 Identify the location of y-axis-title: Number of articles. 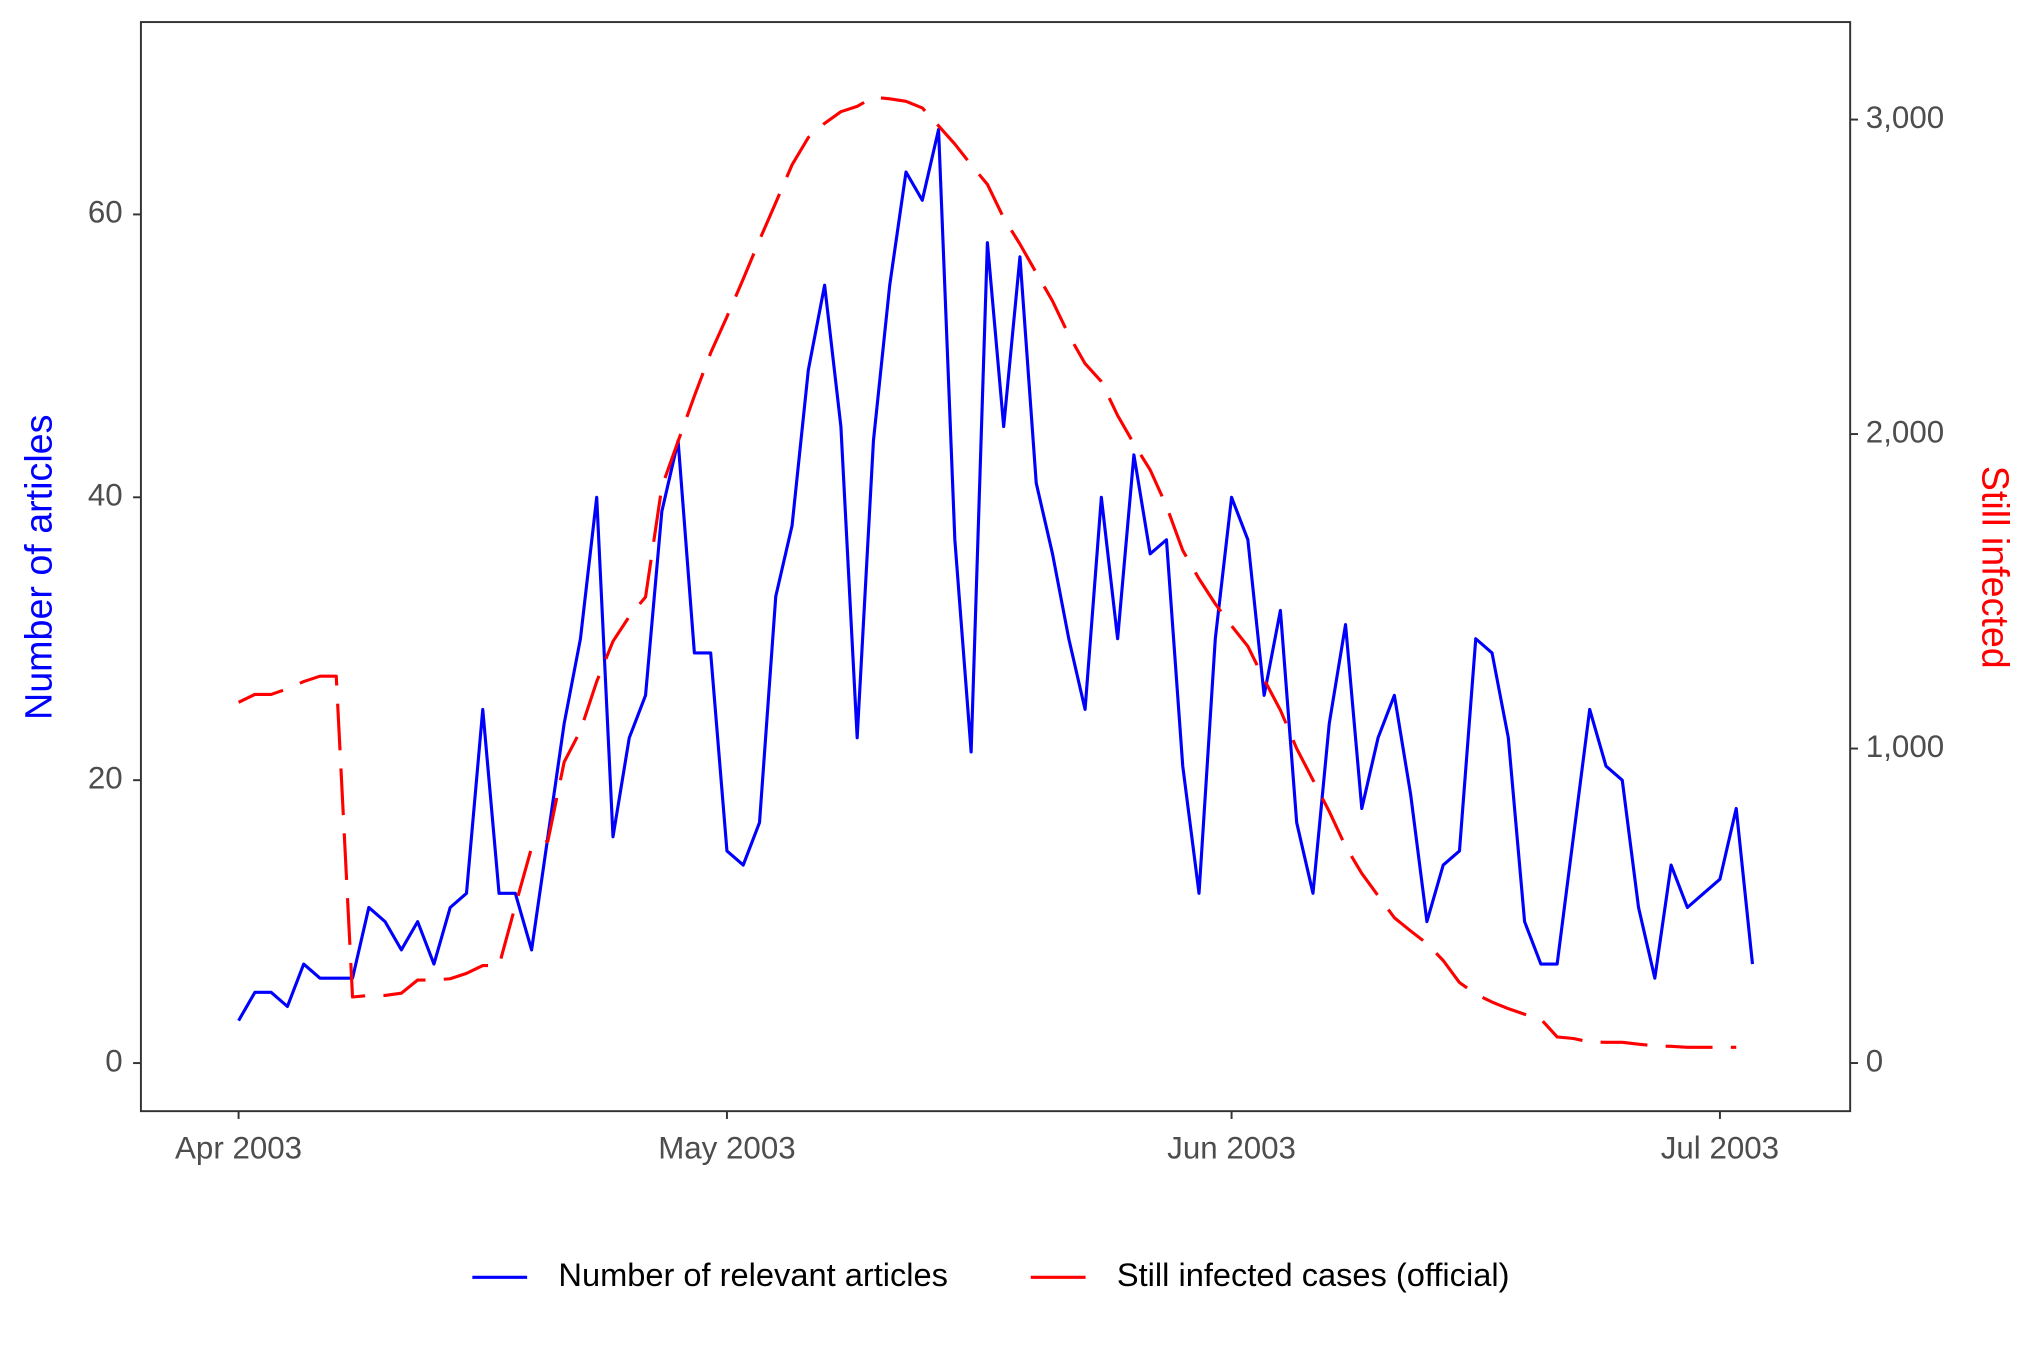
(39, 567).